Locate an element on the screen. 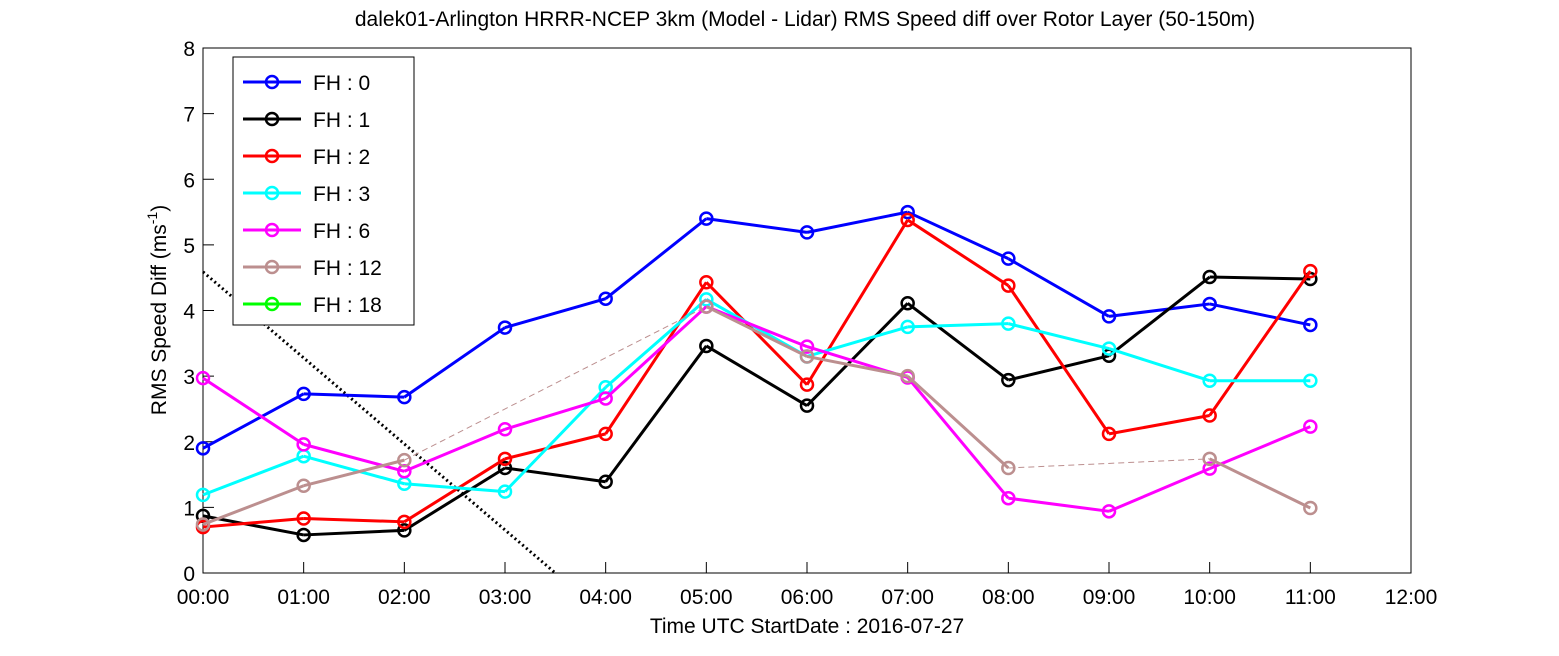 This screenshot has height=656, width=1559. legend-swatch-marker is located at coordinates (272, 119).